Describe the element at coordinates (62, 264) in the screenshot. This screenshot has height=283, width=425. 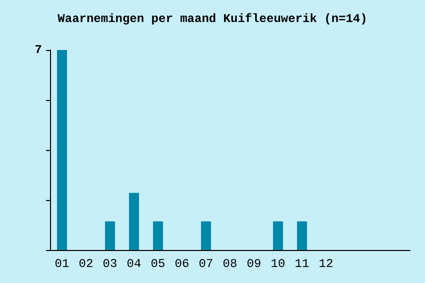
I see `x-tick-label: 01` at that location.